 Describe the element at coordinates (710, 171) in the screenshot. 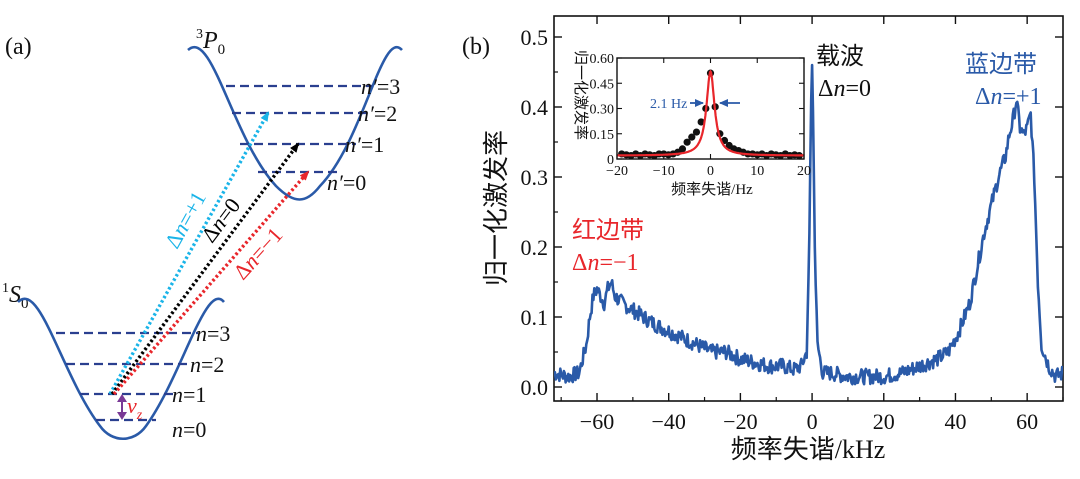

I see `inset-xtick-label: 0` at that location.